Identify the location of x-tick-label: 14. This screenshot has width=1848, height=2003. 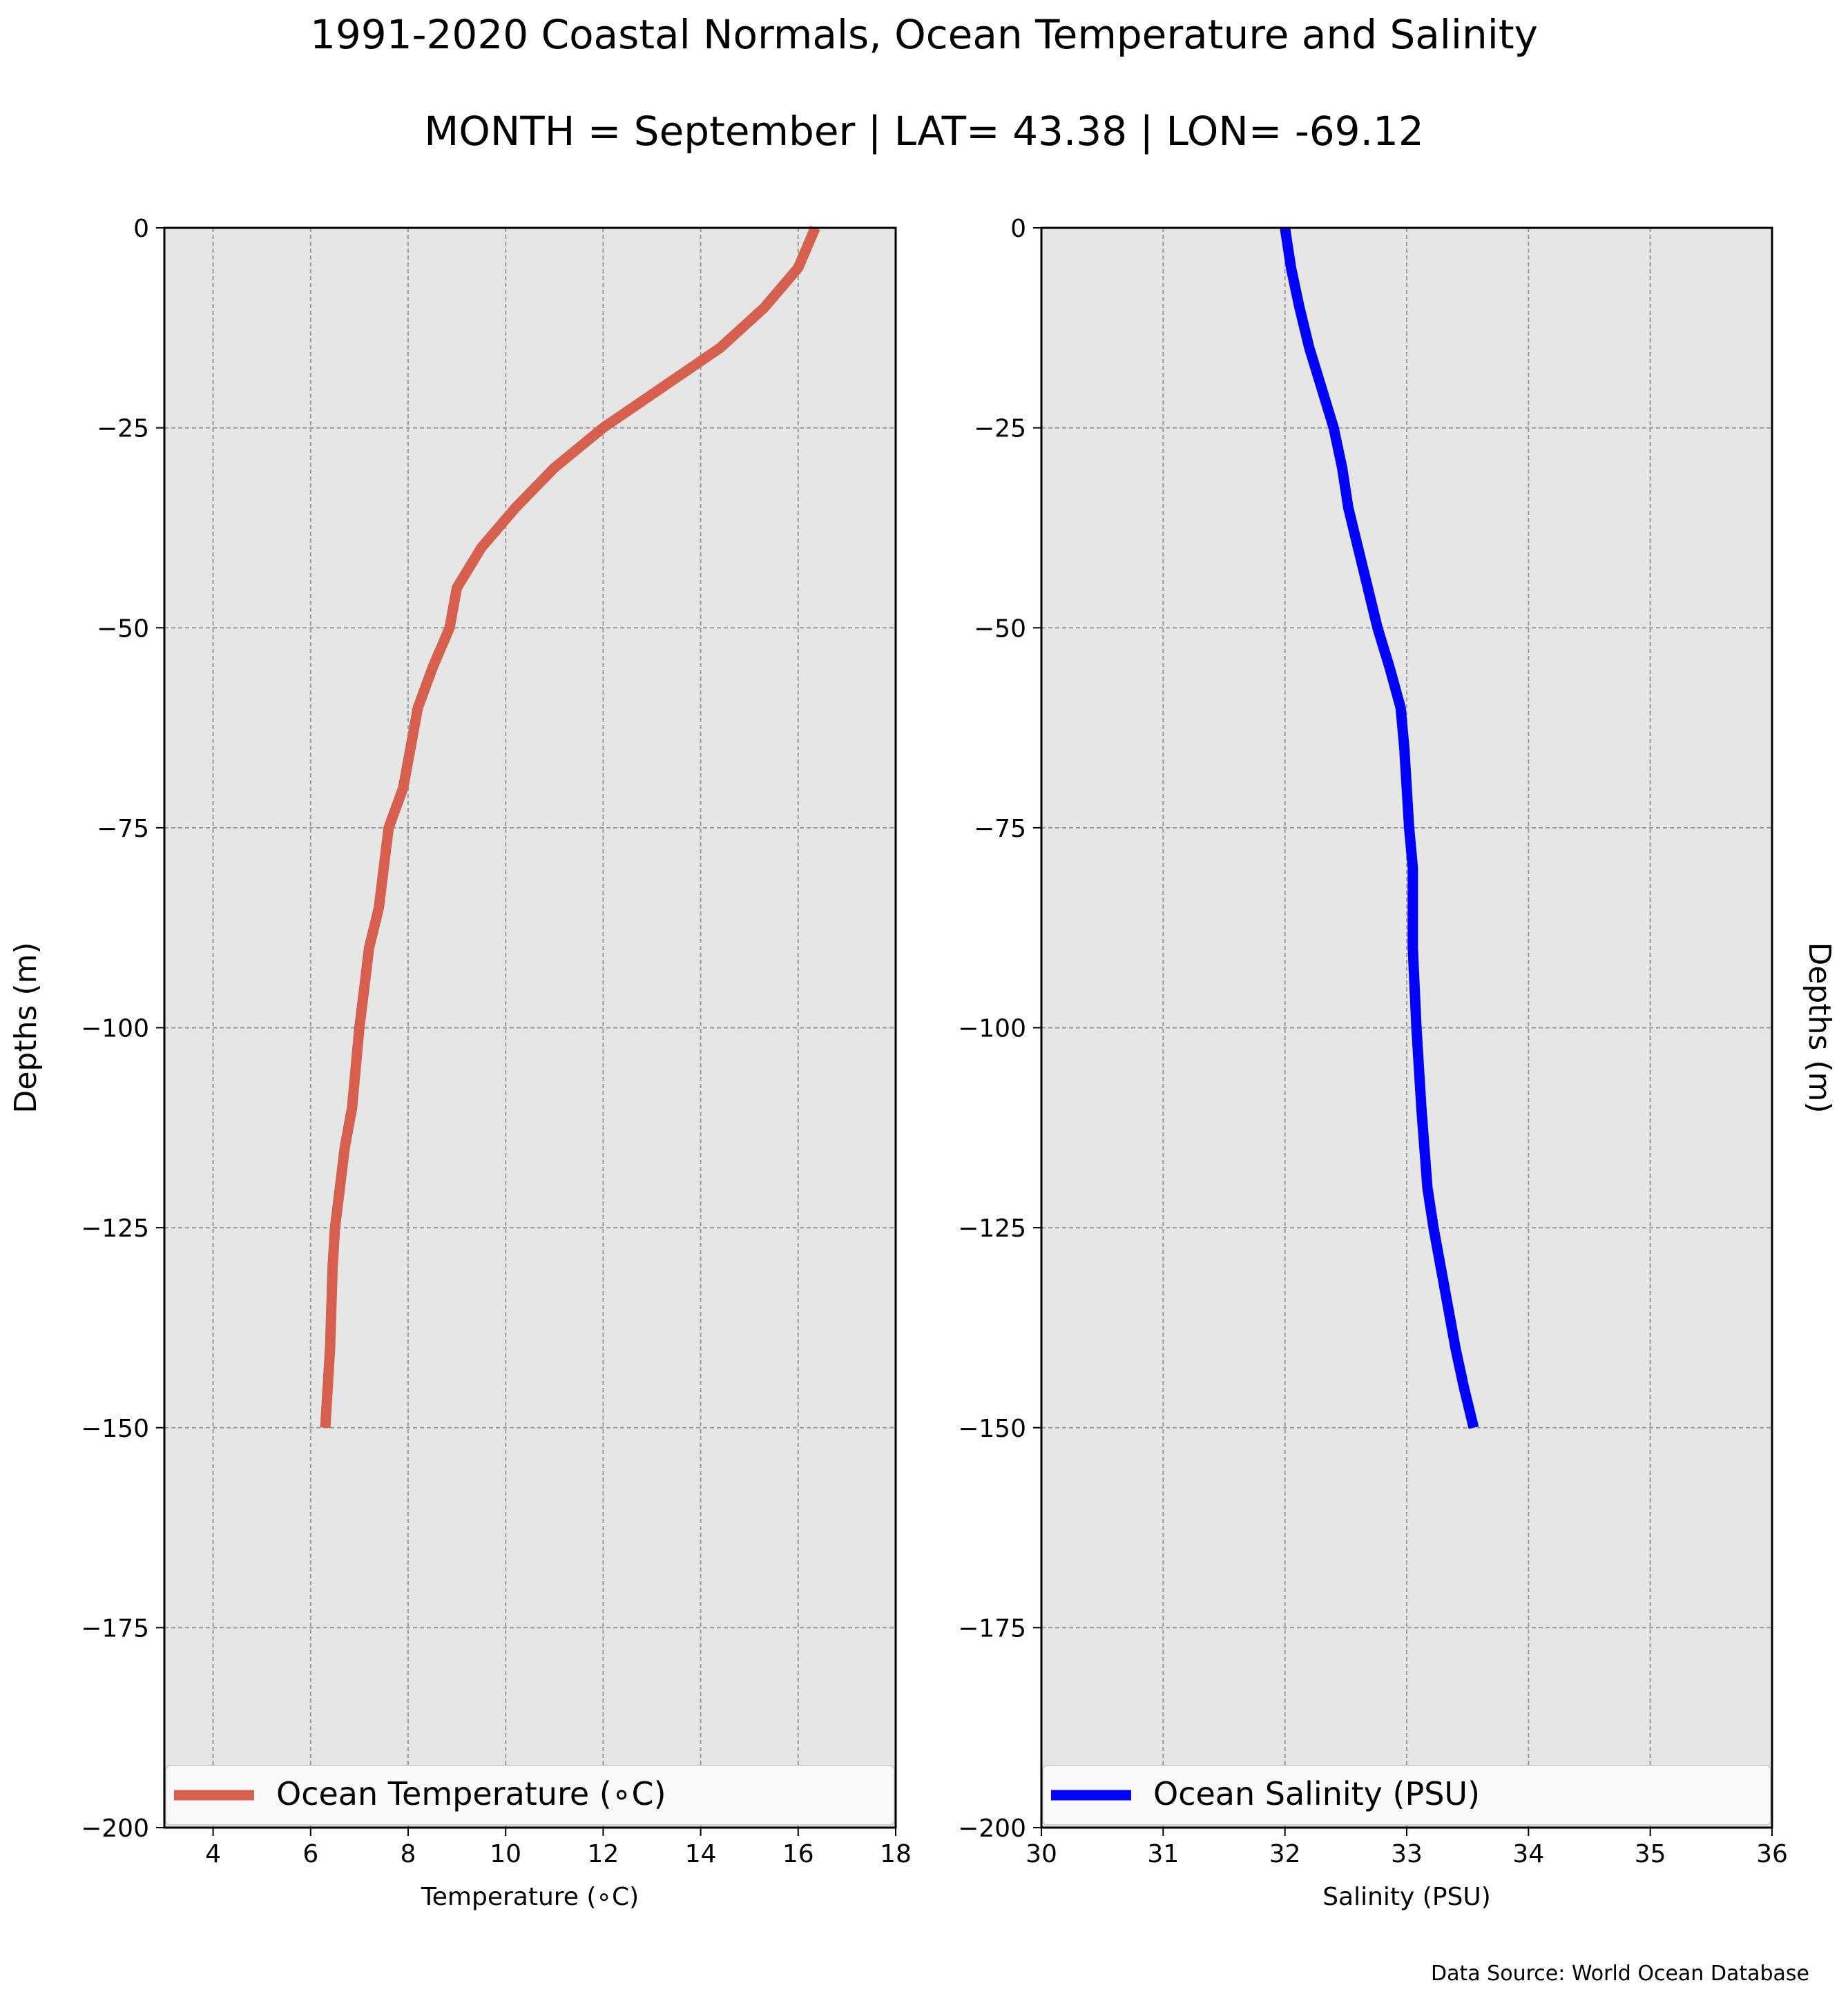
(701, 1854).